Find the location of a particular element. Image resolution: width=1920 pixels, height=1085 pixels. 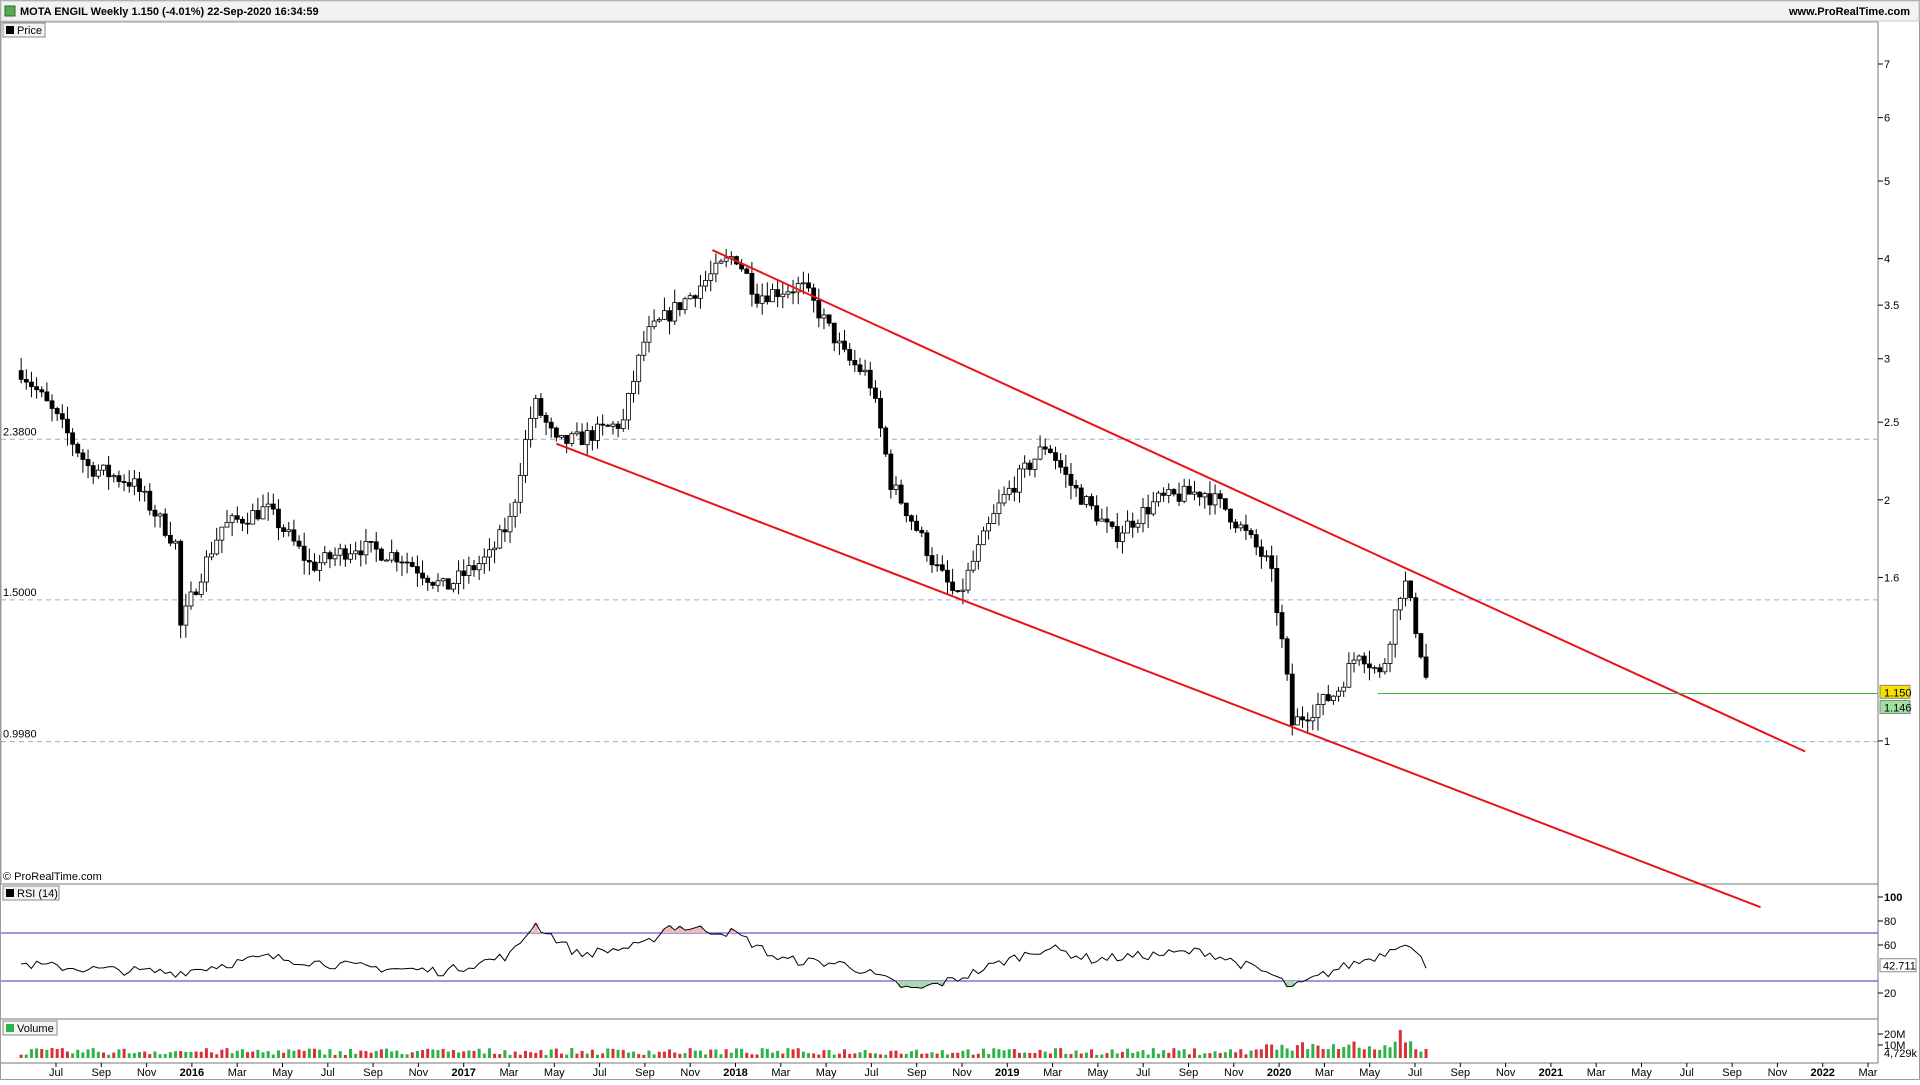

y-axis: 7 6 5 4 3.5 3 2.5 2 1.6 1 is located at coordinates (1888, 403).